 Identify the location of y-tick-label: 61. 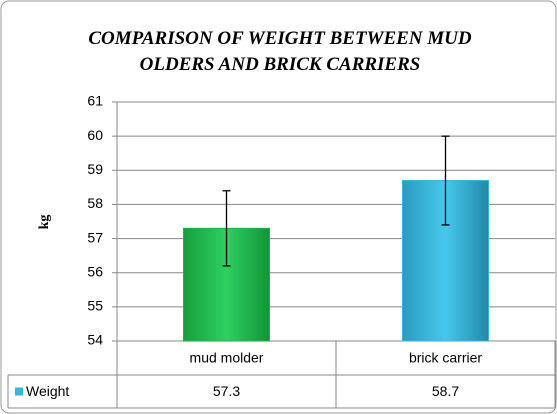
(95, 101).